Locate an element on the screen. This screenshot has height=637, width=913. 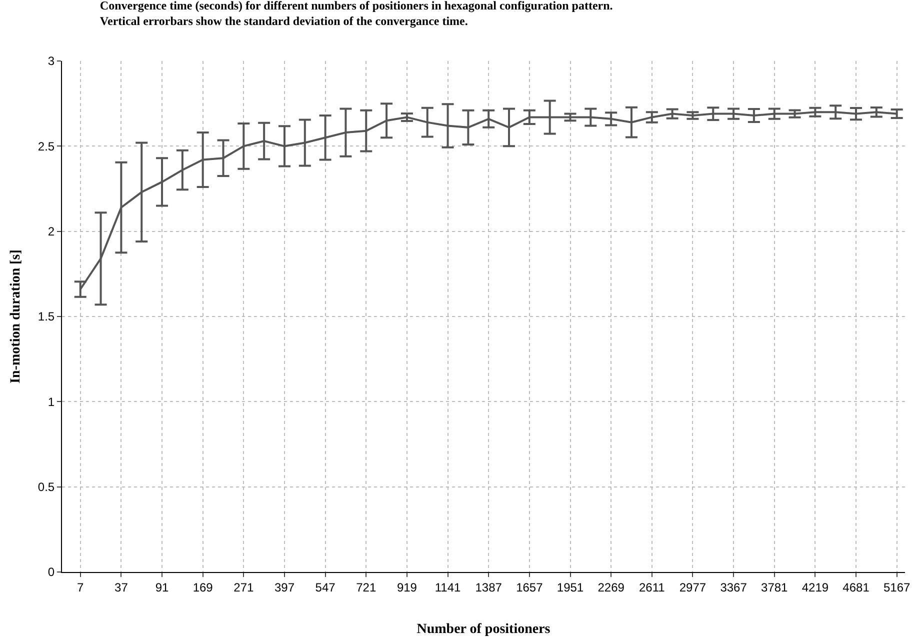
x-tick-label: 169 is located at coordinates (203, 587).